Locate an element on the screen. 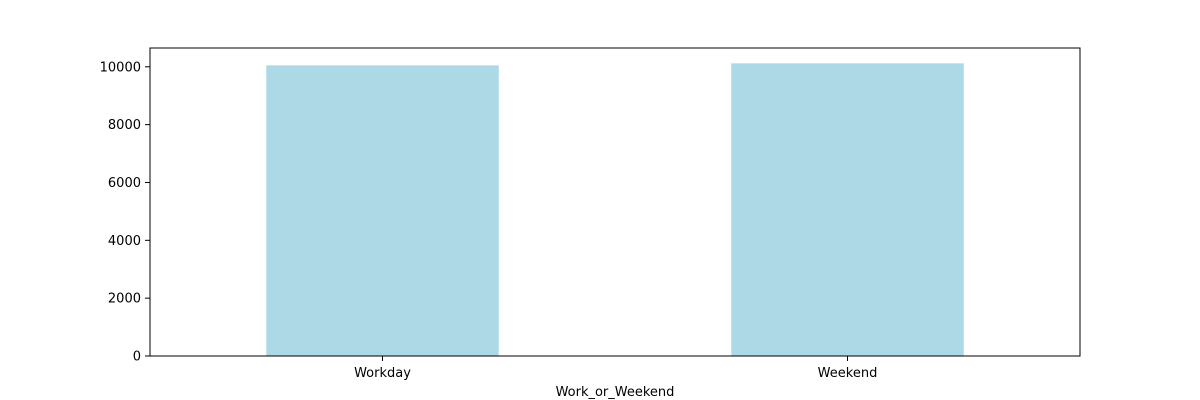 The image size is (1200, 400). x-tick-label: Workday is located at coordinates (382, 373).